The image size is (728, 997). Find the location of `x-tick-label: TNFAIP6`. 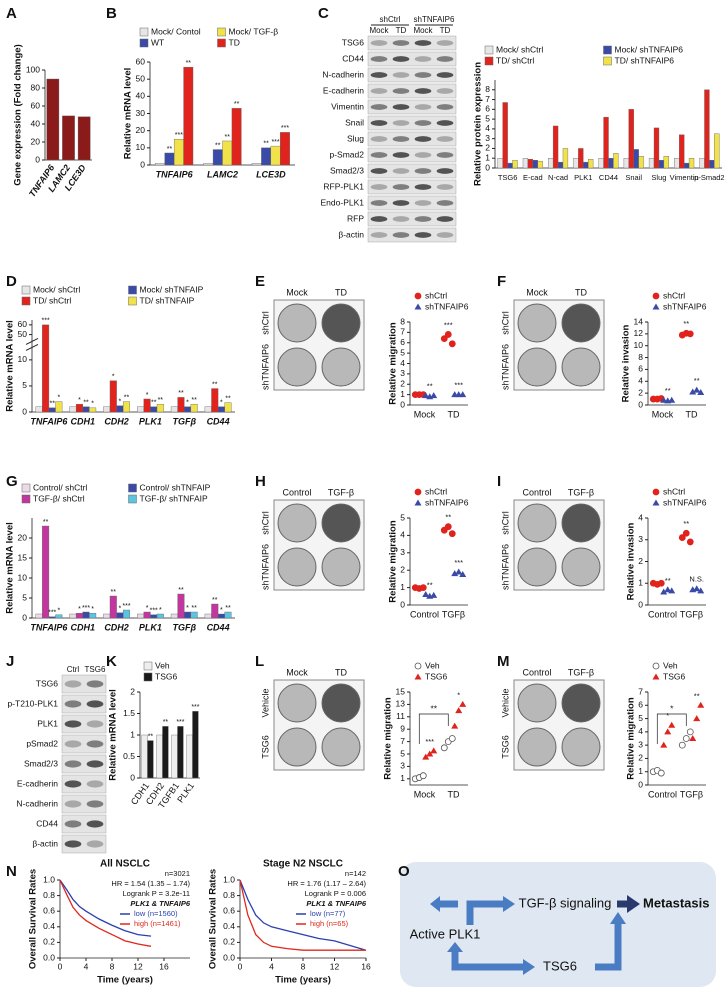

x-tick-label: TNFAIP6 is located at coordinates (49, 421).